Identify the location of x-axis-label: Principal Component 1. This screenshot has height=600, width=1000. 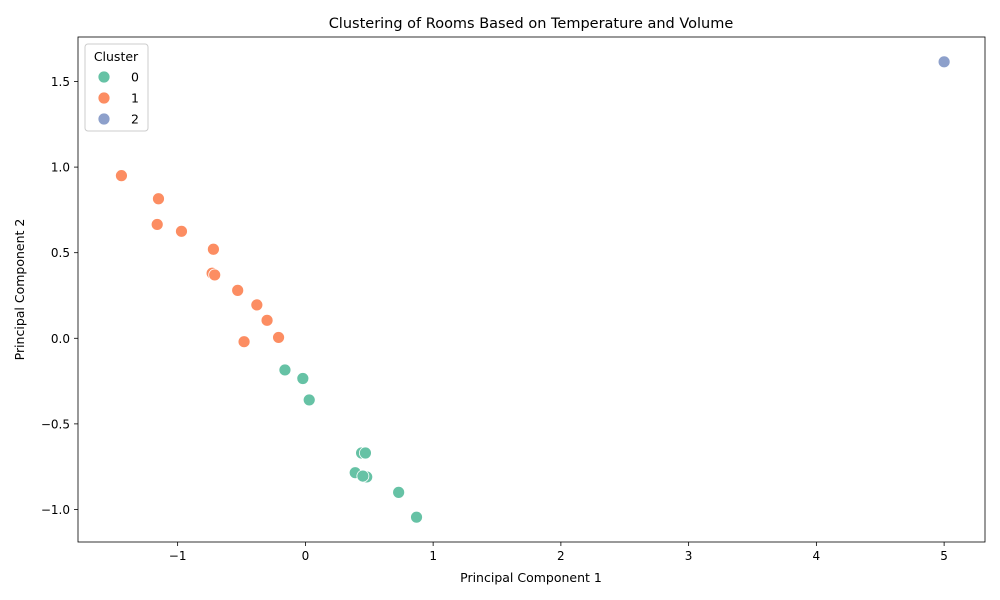
(531, 577).